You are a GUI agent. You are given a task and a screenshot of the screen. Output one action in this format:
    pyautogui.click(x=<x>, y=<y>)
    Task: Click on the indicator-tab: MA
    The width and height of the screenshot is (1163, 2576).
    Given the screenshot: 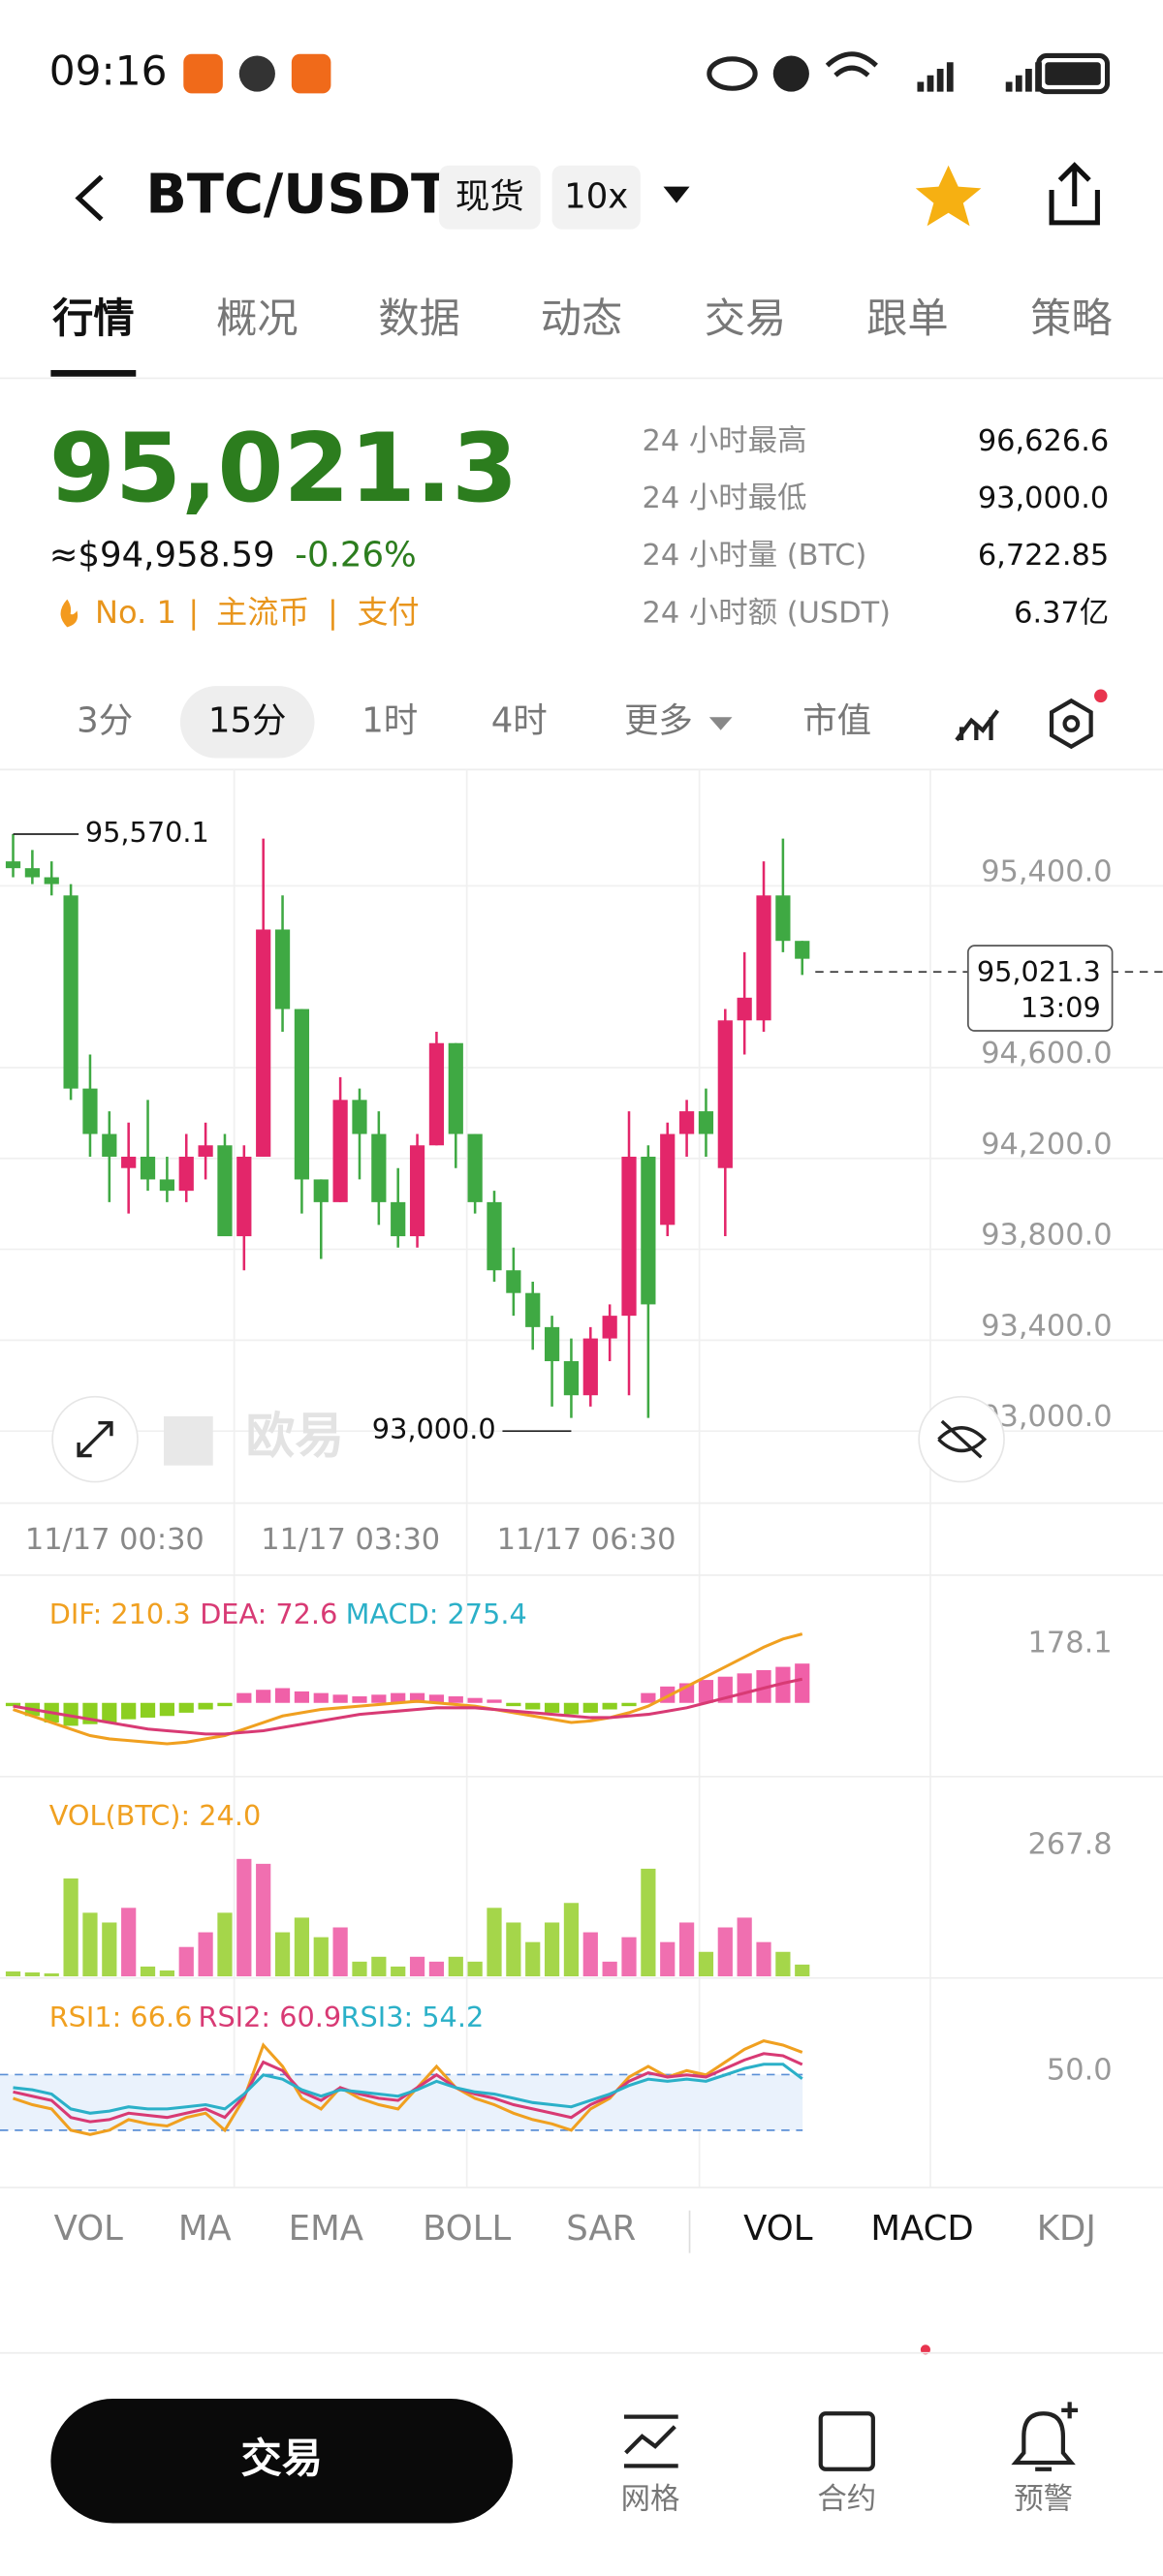 What is the action you would take?
    pyautogui.click(x=205, y=2229)
    